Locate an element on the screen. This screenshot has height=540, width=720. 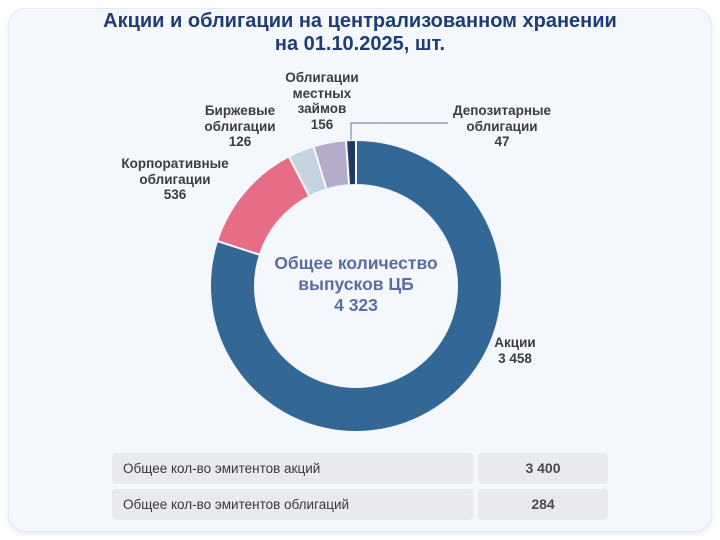
donut-center-text: Общее количество выпусков ЦБ 4 323 is located at coordinates (356, 284).